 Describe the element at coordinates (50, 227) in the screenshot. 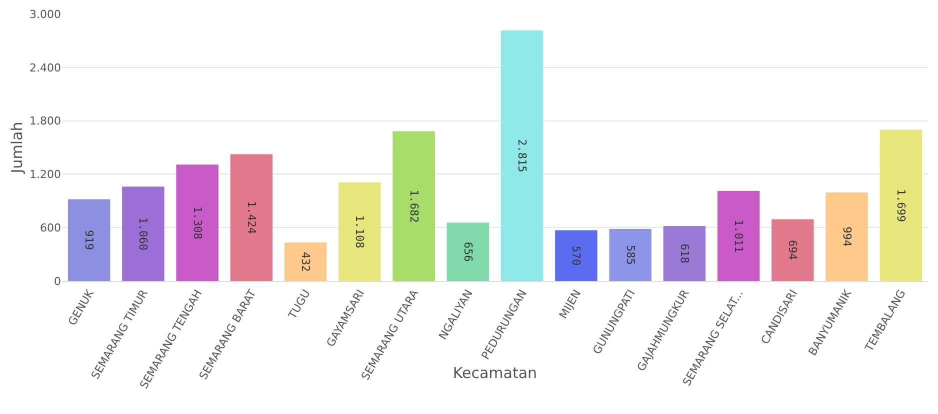

I see `y-tick-label: 600` at that location.